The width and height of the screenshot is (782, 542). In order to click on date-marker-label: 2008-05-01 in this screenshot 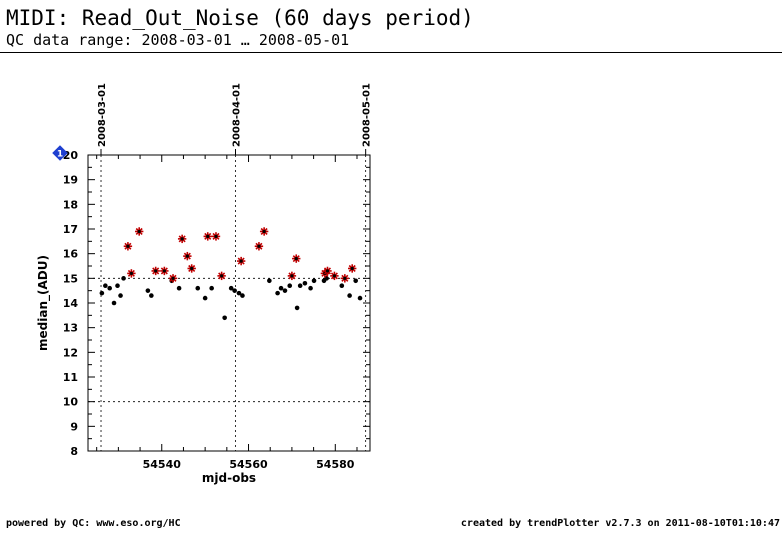, I will do `click(367, 115)`.